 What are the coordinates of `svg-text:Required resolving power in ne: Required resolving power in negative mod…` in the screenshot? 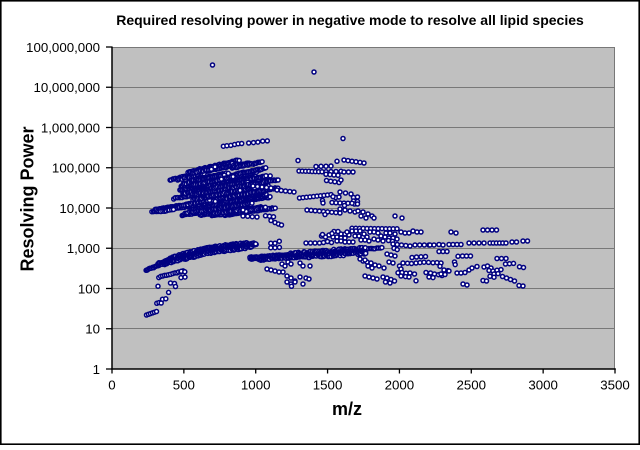 It's located at (350, 20).